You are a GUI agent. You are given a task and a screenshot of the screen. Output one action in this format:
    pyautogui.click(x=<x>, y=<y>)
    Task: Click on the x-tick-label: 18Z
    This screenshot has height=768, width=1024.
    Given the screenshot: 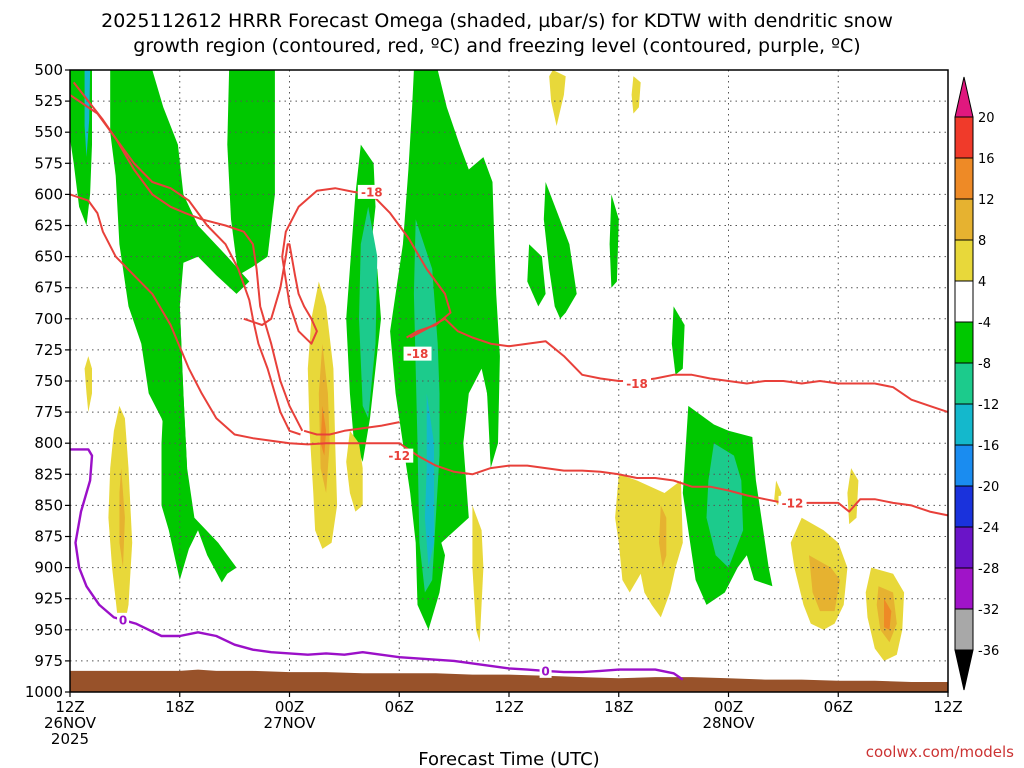 What is the action you would take?
    pyautogui.click(x=618, y=707)
    